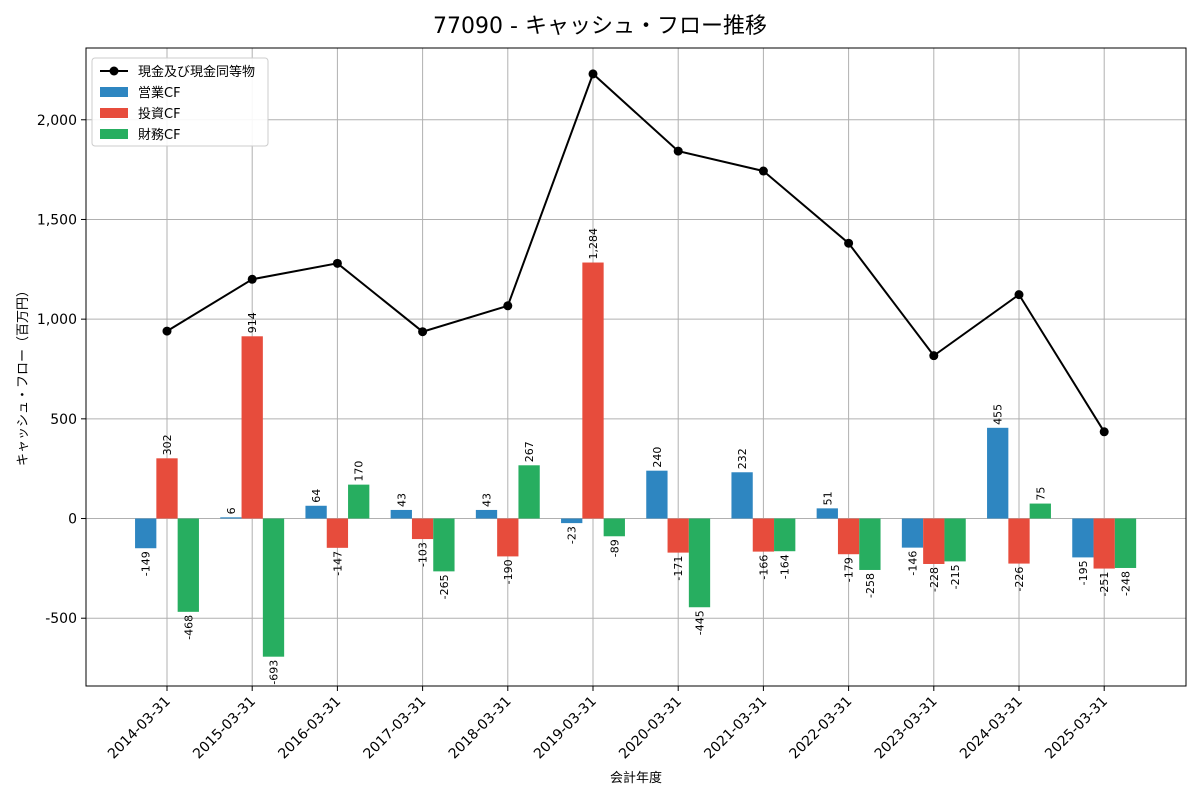  Describe the element at coordinates (359, 471) in the screenshot. I see `data-label: 170` at that location.